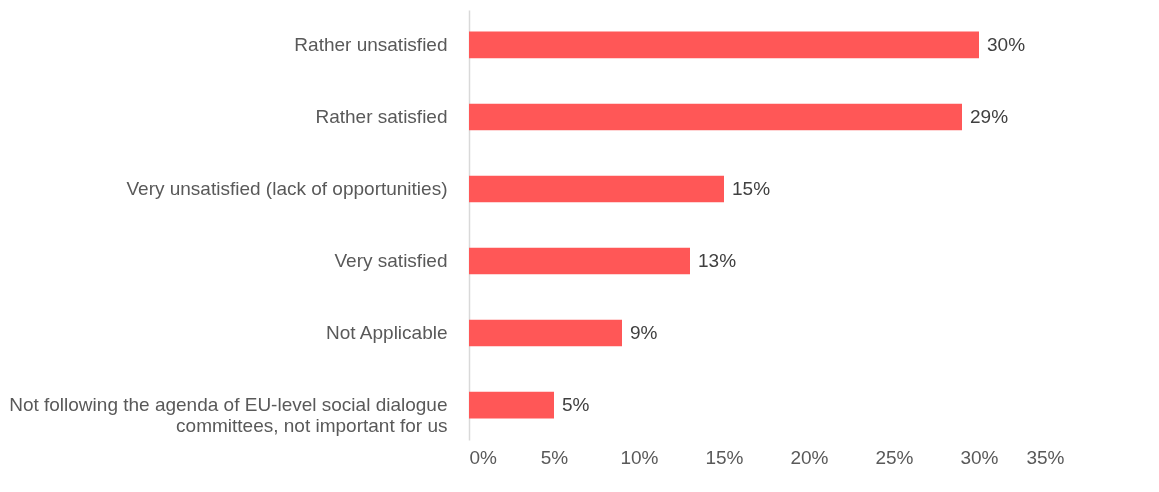 This screenshot has width=1159, height=492. I want to click on x-tick-label: 5%, so click(554, 457).